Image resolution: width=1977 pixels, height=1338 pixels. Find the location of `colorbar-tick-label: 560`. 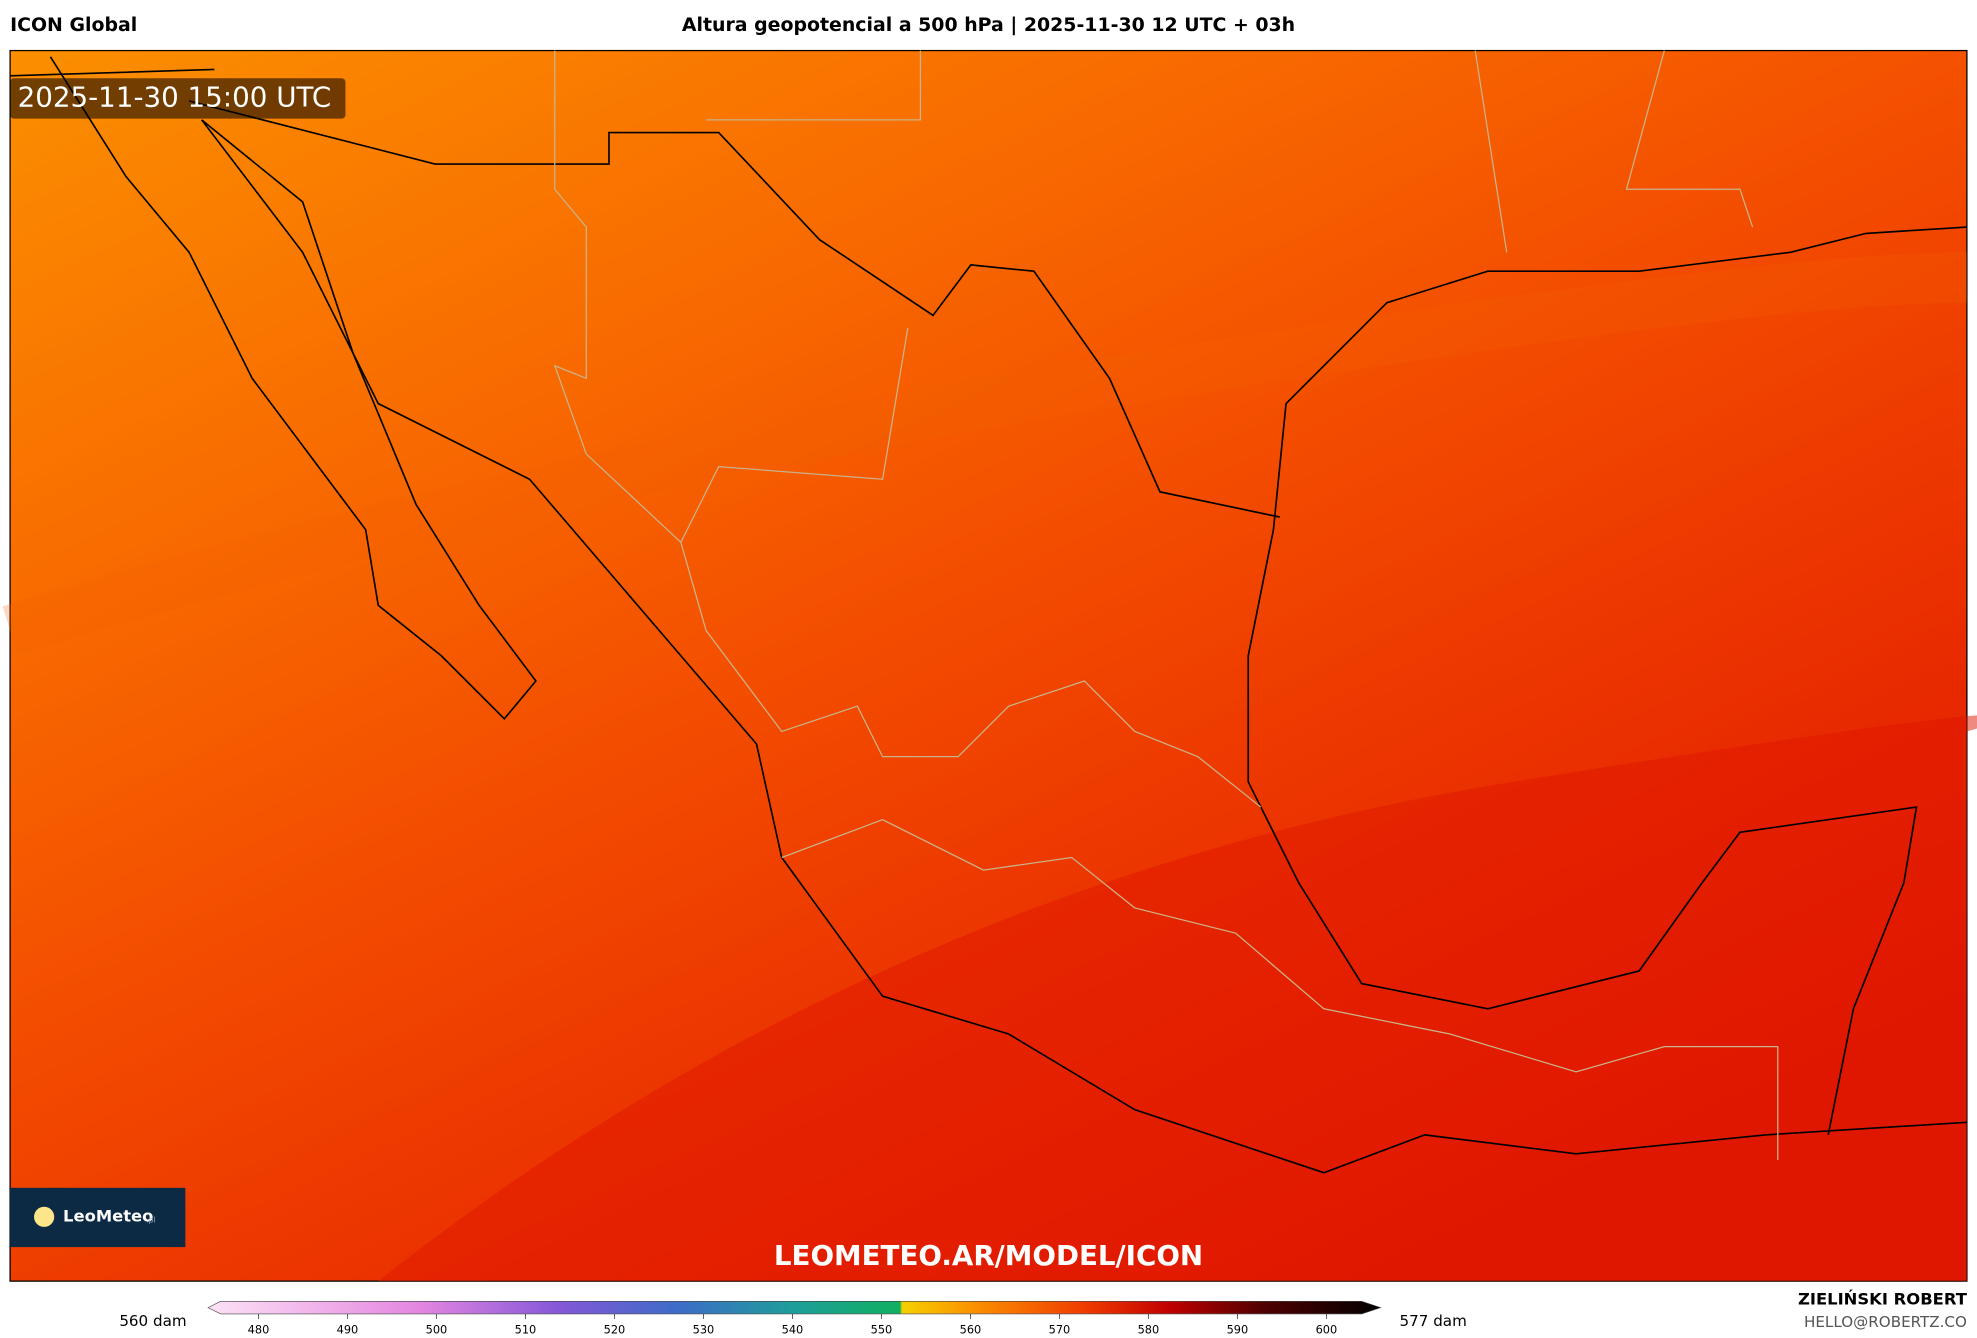

colorbar-tick-label: 560 is located at coordinates (971, 1329).